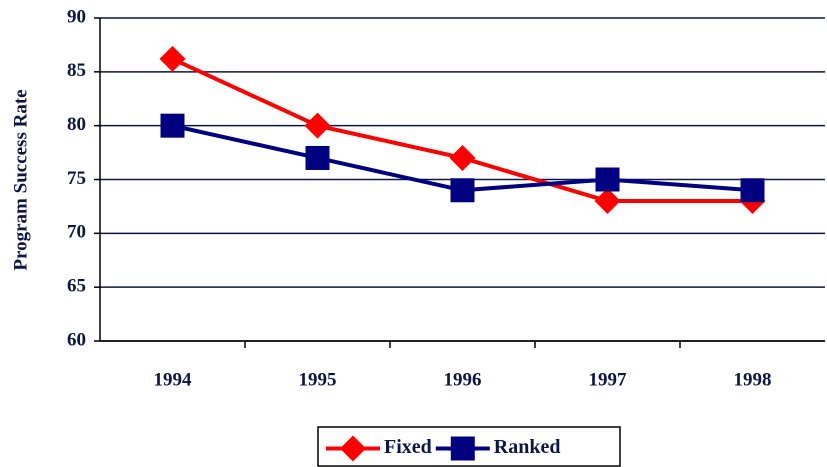  I want to click on x-tick-label: 1995, so click(318, 379).